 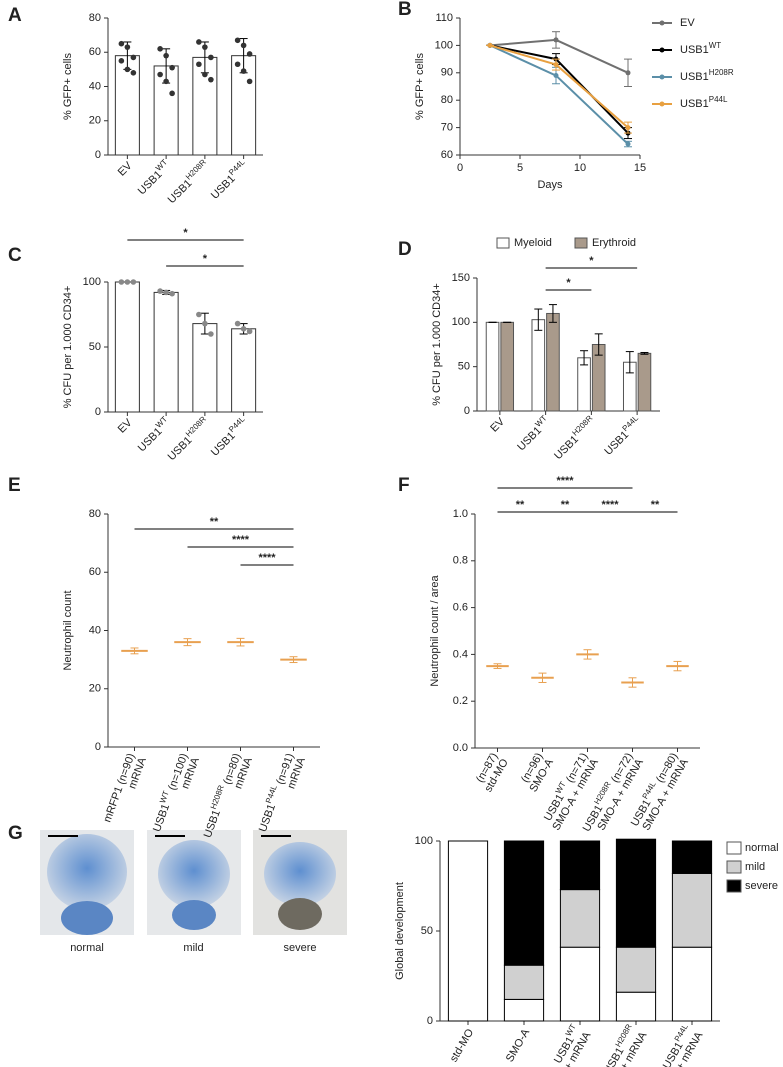 I want to click on y-tick-label: 0.0, so click(x=460, y=748).